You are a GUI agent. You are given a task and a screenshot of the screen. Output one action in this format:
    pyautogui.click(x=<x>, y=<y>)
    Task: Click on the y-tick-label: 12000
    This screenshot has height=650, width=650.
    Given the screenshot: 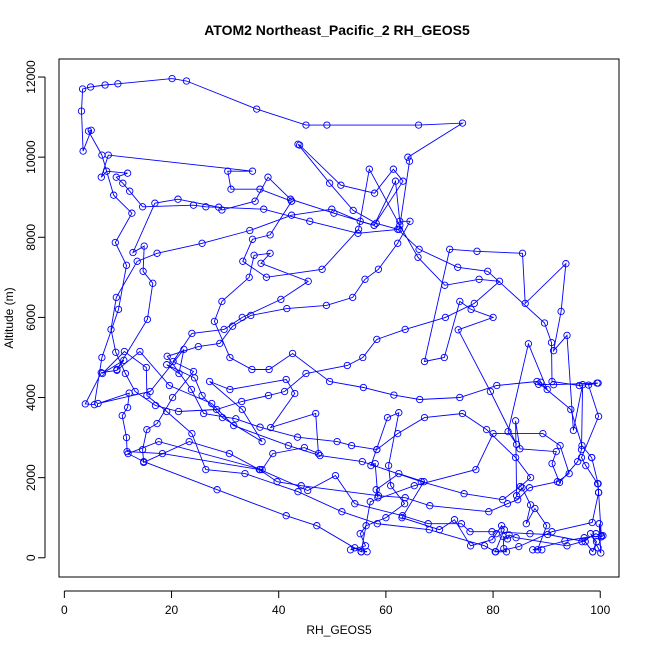 What is the action you would take?
    pyautogui.click(x=31, y=77)
    